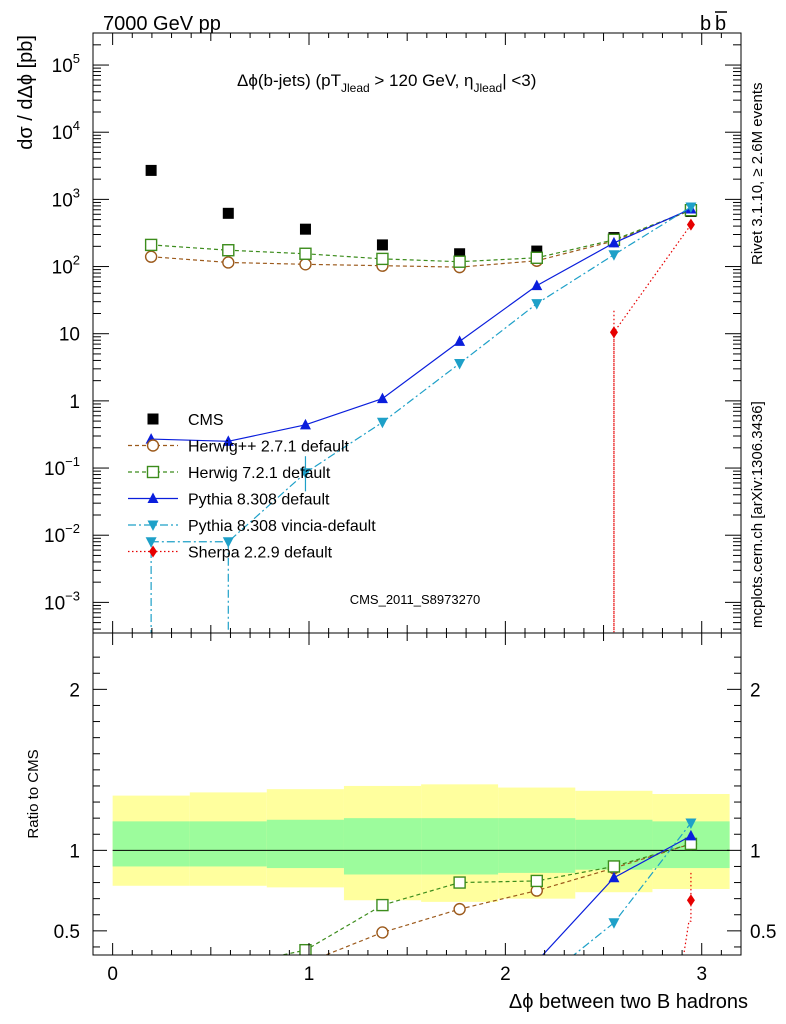 The height and width of the screenshot is (1024, 786). What do you see at coordinates (713, 23) in the screenshot?
I see `header-right: b b` at bounding box center [713, 23].